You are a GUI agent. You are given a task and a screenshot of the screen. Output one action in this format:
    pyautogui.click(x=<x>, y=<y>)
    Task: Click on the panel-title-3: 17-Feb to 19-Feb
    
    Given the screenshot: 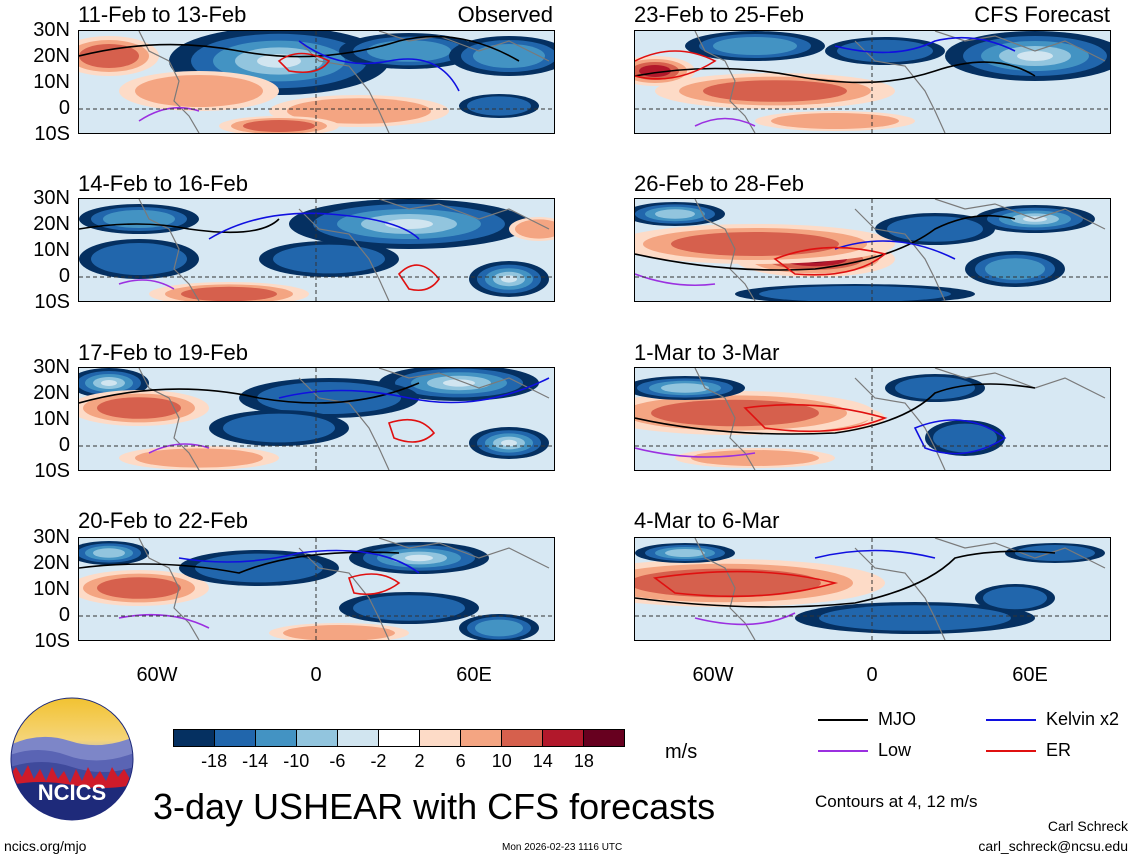 What is the action you would take?
    pyautogui.click(x=163, y=352)
    